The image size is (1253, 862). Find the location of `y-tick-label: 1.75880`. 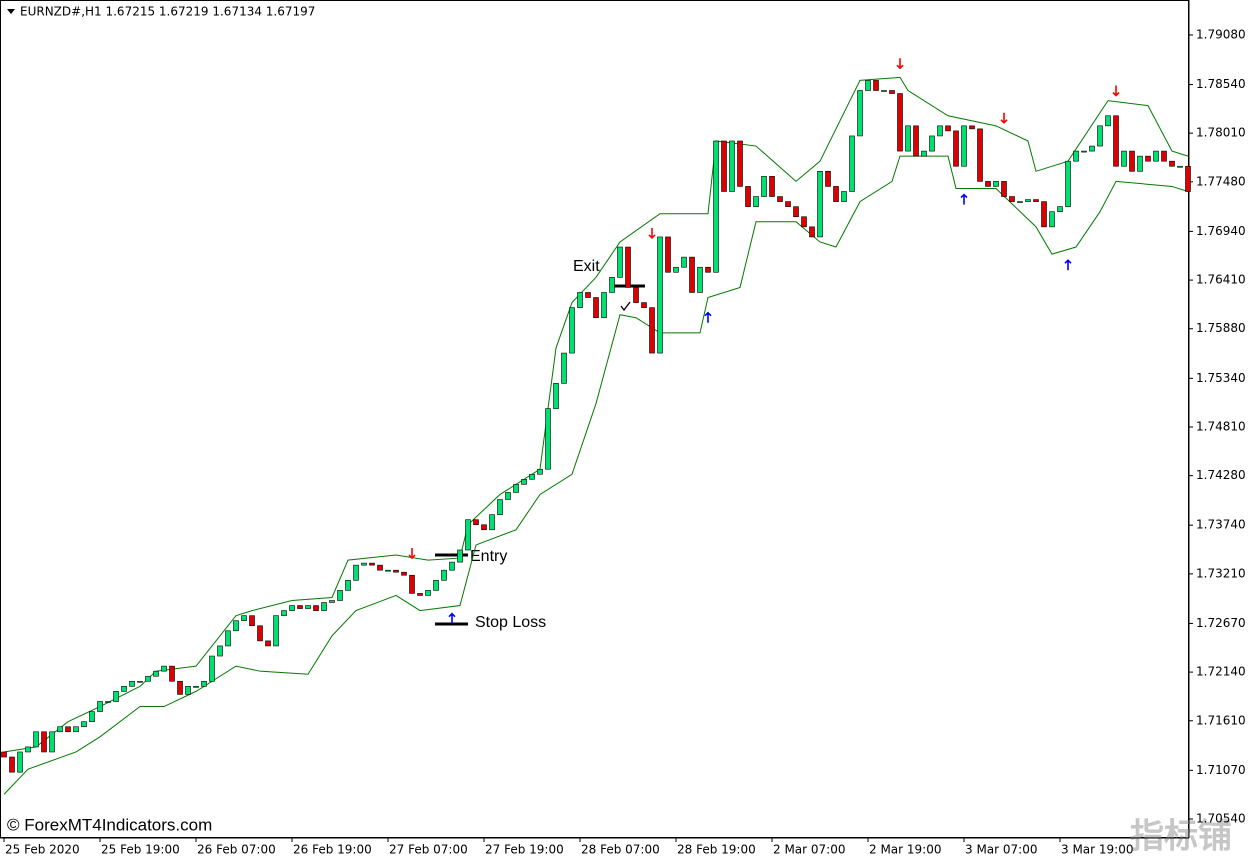

y-tick-label: 1.75880 is located at coordinates (1221, 328).